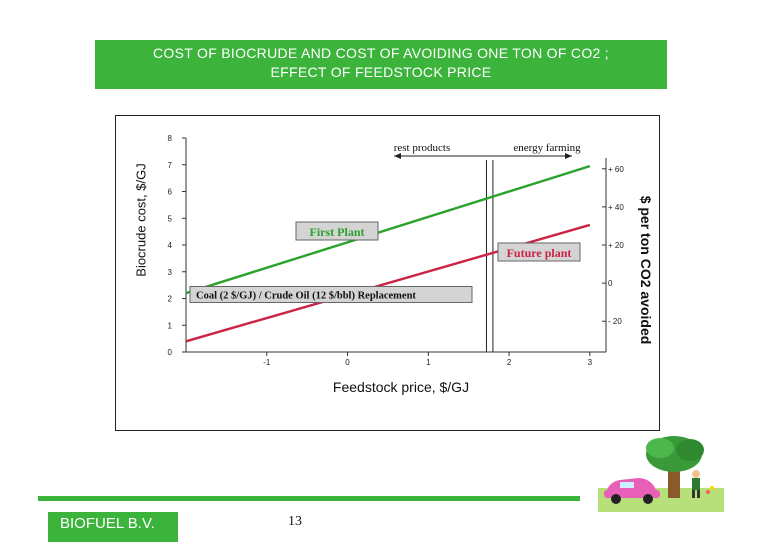 The height and width of the screenshot is (542, 780). Describe the element at coordinates (170, 192) in the screenshot. I see `y-tick-label: 6` at that location.